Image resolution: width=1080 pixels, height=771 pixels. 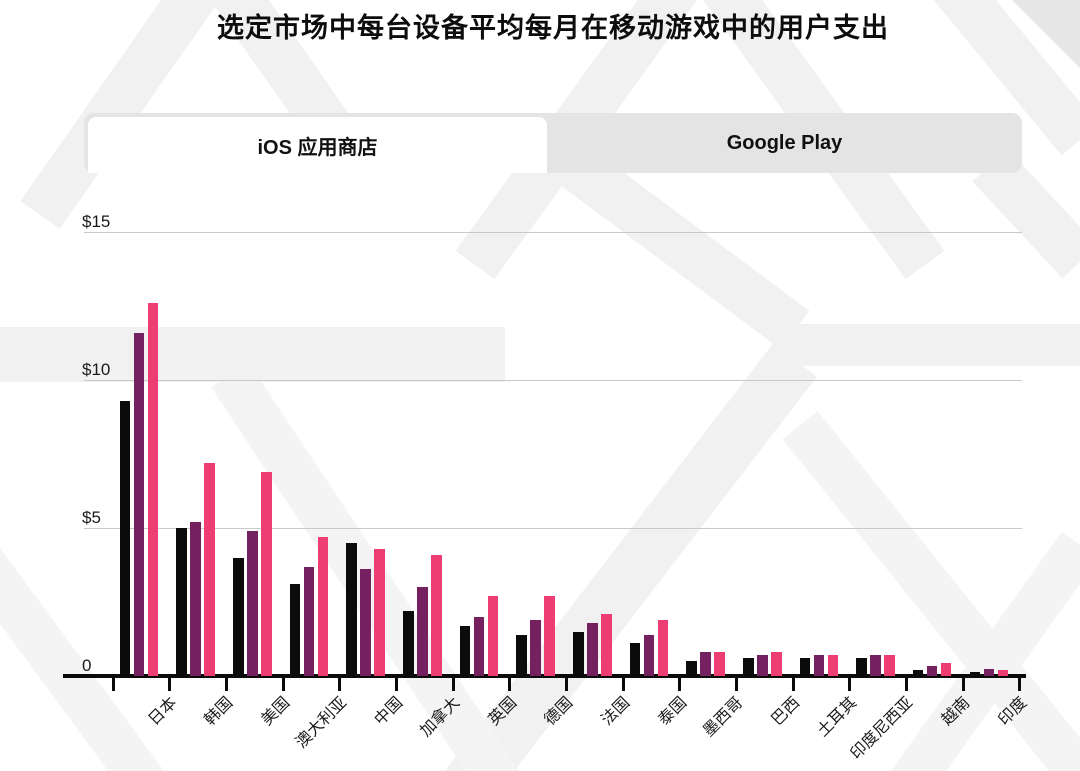 I want to click on x-axis-label-1: 日本, so click(x=162, y=711).